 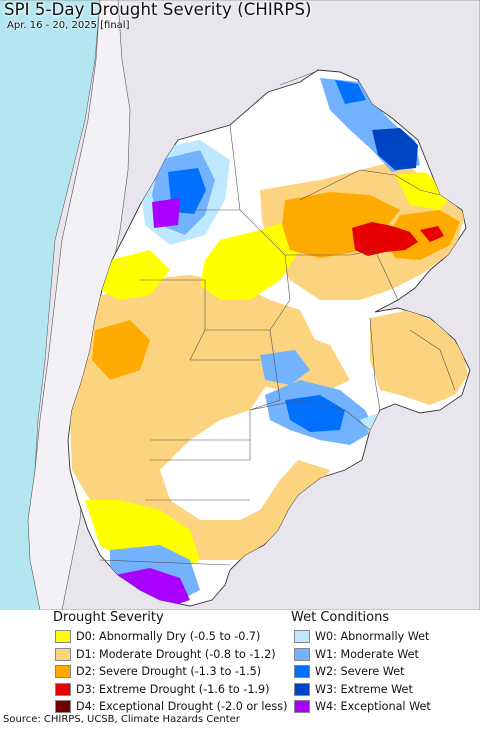 I want to click on legend-item-w1: W1: Moderate Wet, so click(x=362, y=655).